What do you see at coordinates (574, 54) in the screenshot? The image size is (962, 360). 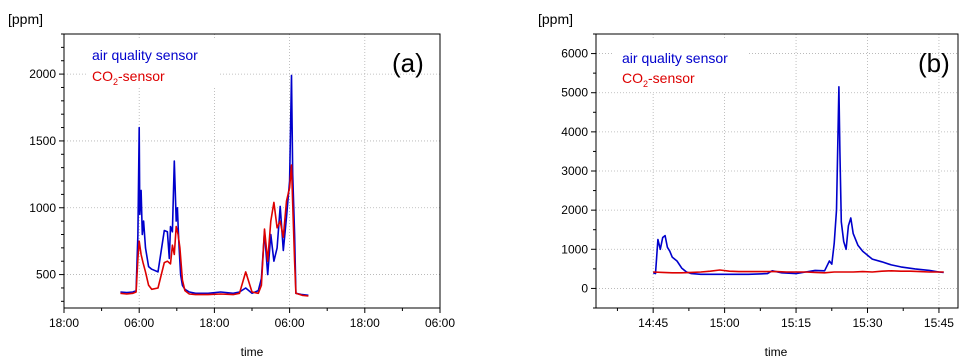 I see `y-tick-label: 6000` at bounding box center [574, 54].